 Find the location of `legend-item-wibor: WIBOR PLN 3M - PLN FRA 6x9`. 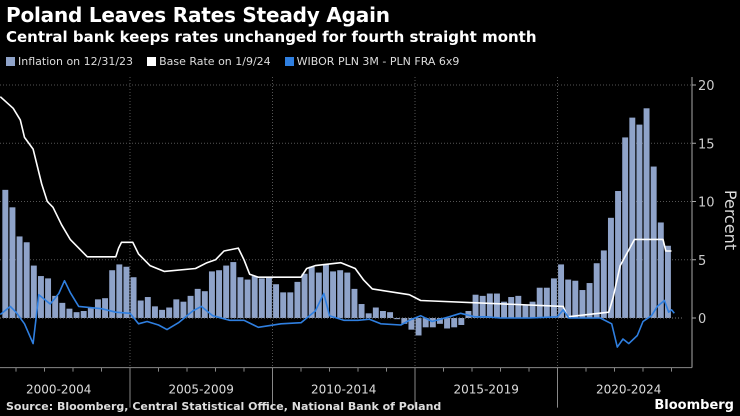

legend-item-wibor: WIBOR PLN 3M - PLN FRA 6x9 is located at coordinates (372, 61).